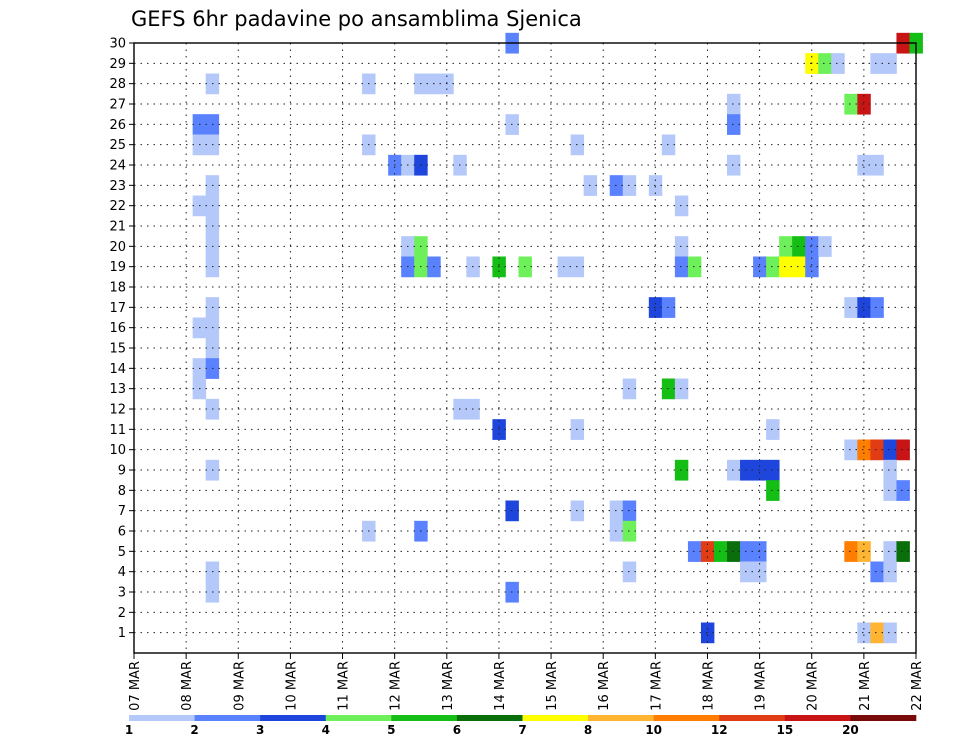 This screenshot has width=960, height=742. What do you see at coordinates (391, 730) in the screenshot?
I see `legend-threshold-label: 5` at bounding box center [391, 730].